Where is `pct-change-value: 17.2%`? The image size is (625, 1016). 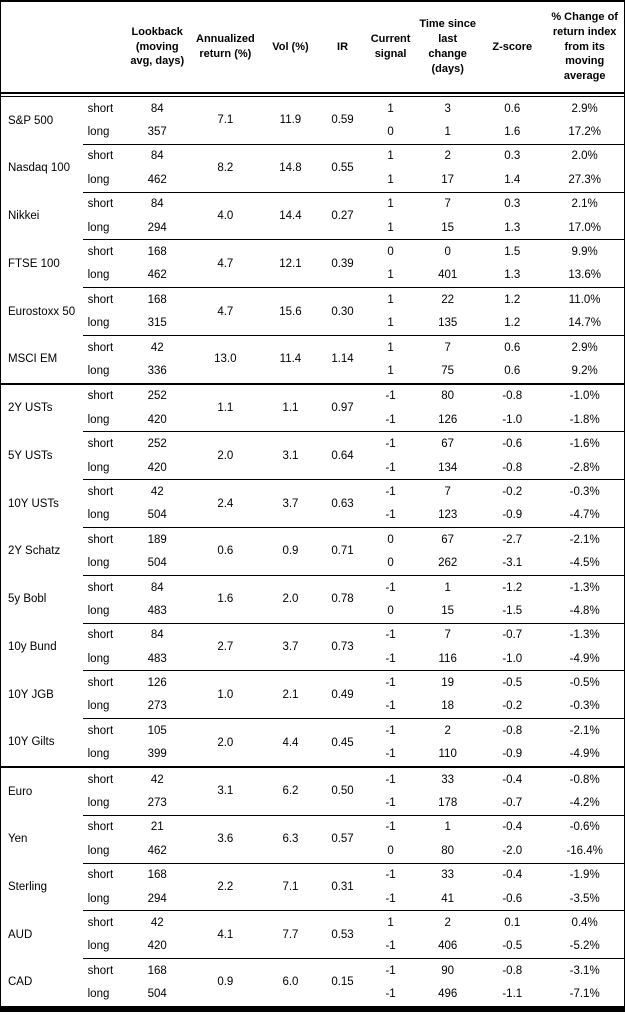
pct-change-value: 17.2% is located at coordinates (584, 132).